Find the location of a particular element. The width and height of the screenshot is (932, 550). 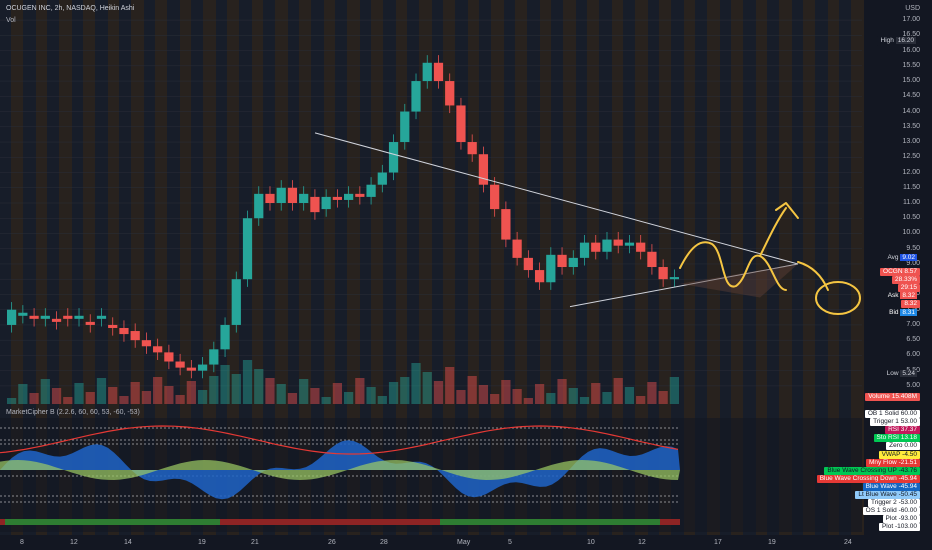

volume-tag: Volume 15.408M is located at coordinates (892, 397).